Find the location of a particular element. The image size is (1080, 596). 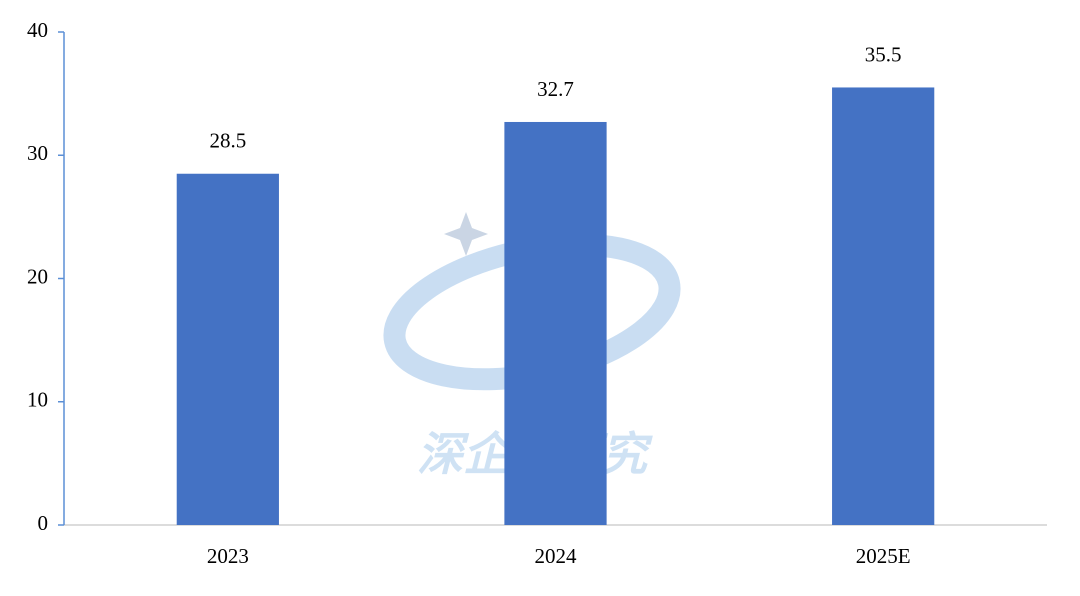

x-tick-label: 2025E is located at coordinates (883, 556).